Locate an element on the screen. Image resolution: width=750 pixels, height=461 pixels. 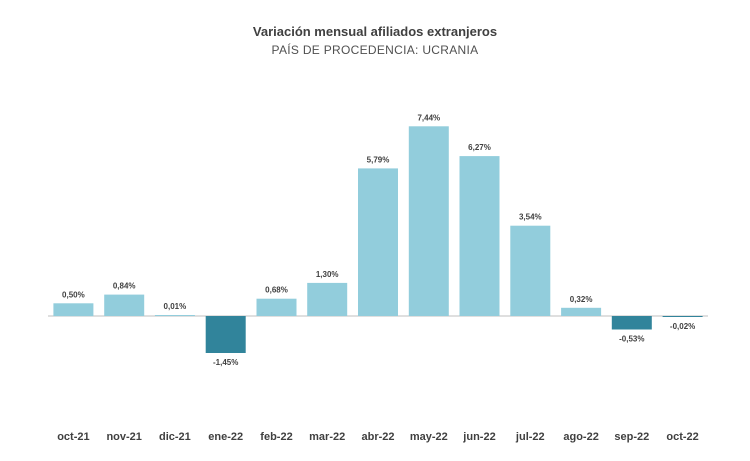
data-label-dic-21: 0,01% is located at coordinates (175, 306).